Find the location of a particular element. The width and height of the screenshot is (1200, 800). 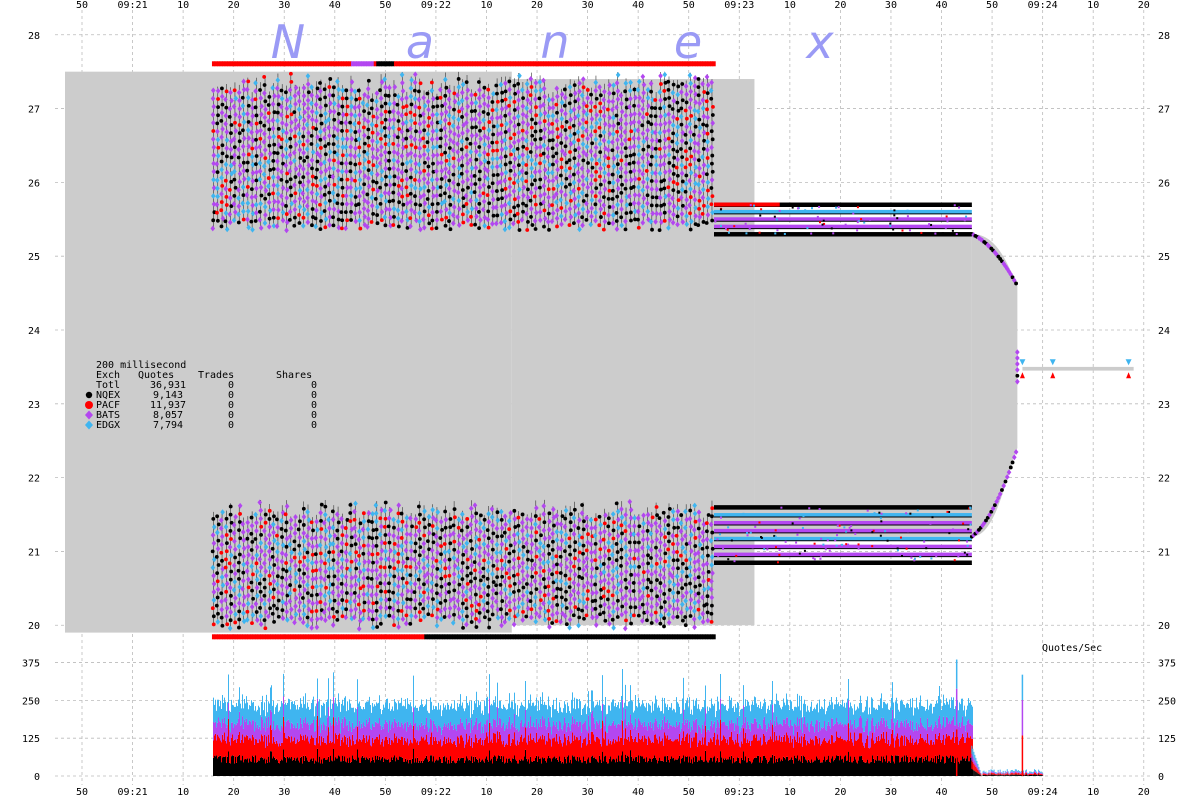

ask-row is located at coordinates (843, 204).